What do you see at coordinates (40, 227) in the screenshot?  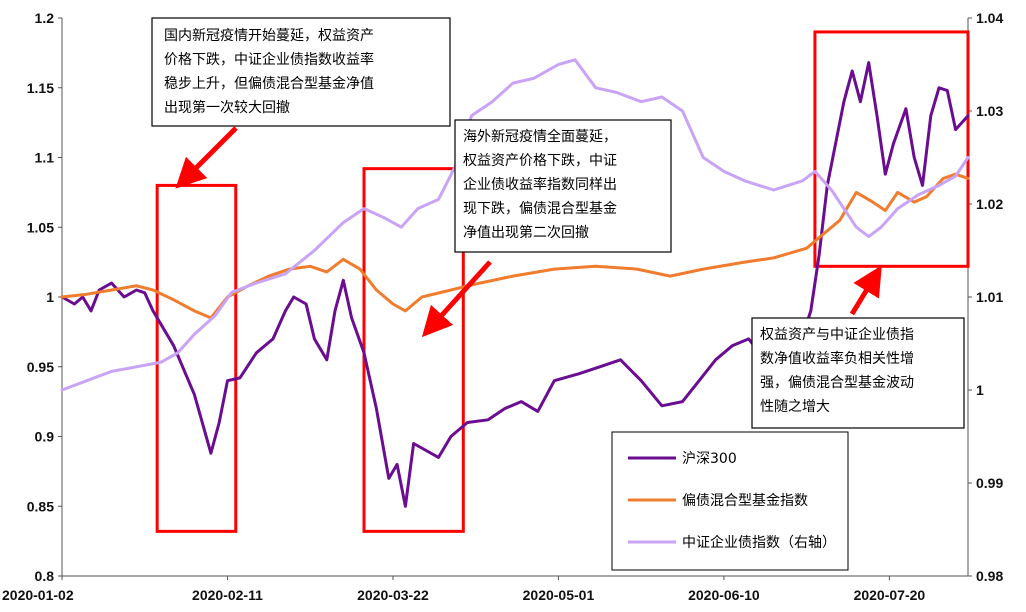 I see `y-left-tick-label: 1.05` at bounding box center [40, 227].